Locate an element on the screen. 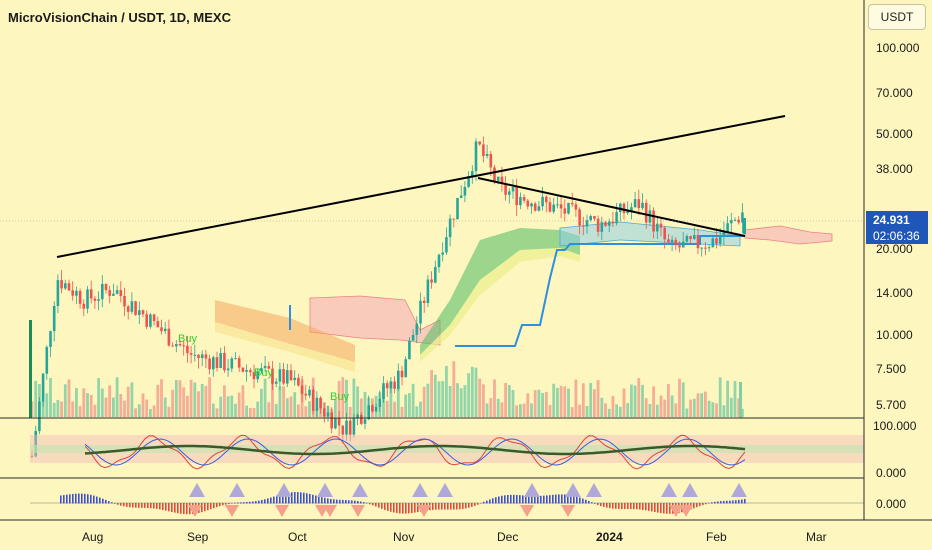  time-axis-label: Oct is located at coordinates (297, 537).